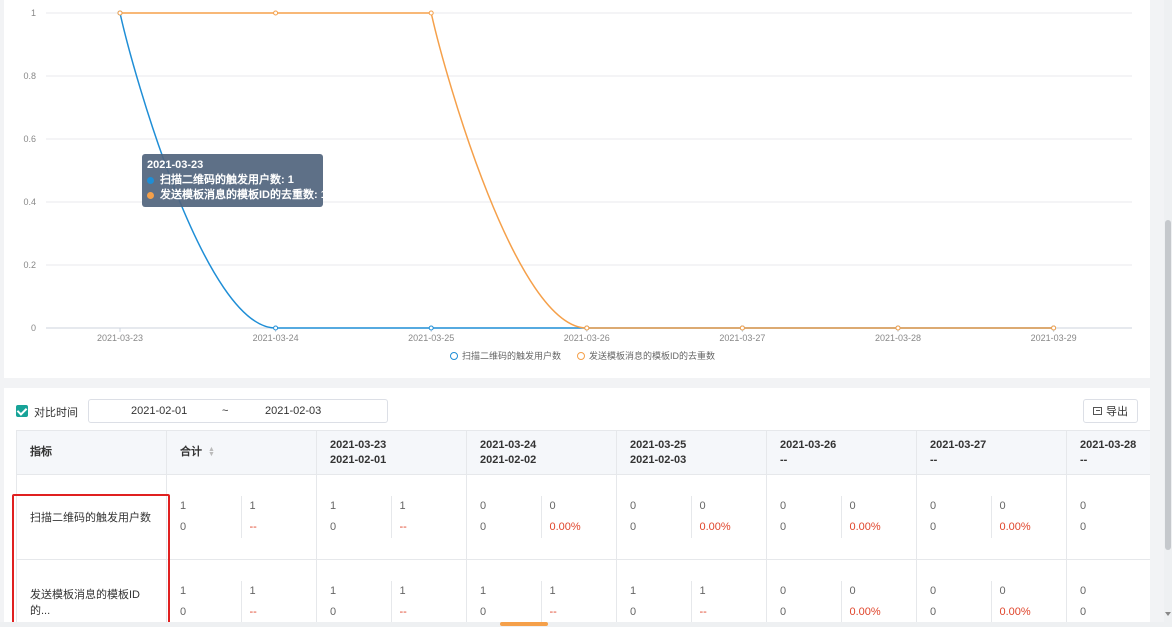  What do you see at coordinates (691, 452) in the screenshot?
I see `header-date-col: 2021-03-25 2021-02-03` at bounding box center [691, 452].